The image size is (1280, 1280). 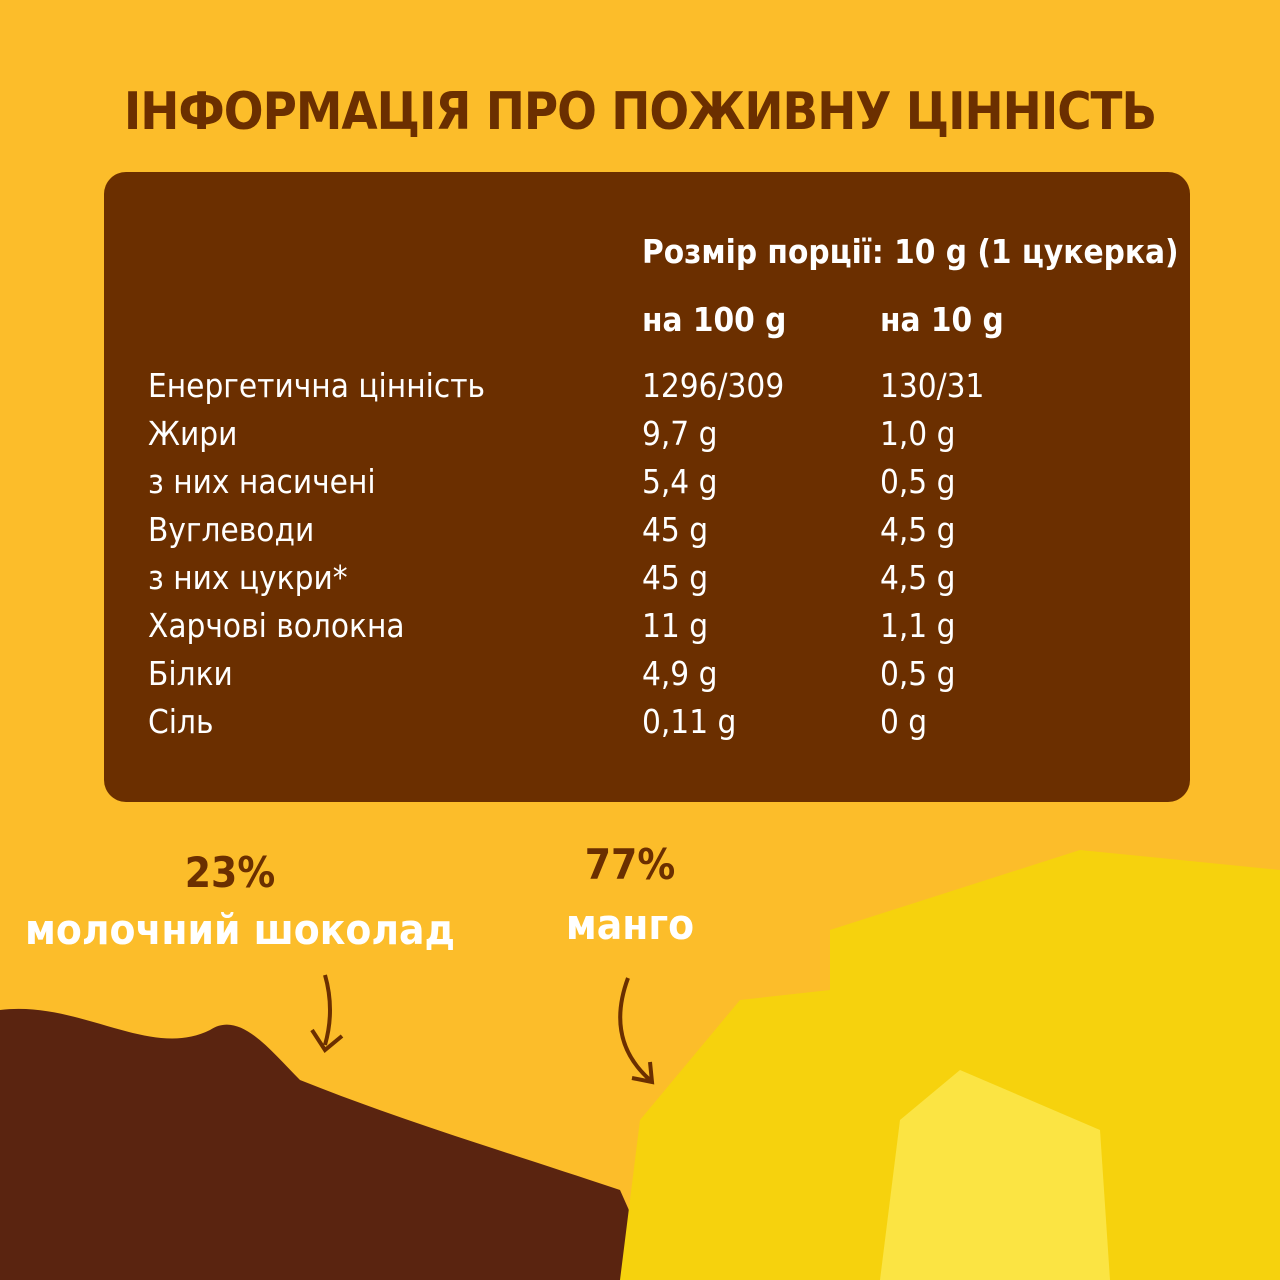 I want to click on value: 9,7 g, so click(x=680, y=433).